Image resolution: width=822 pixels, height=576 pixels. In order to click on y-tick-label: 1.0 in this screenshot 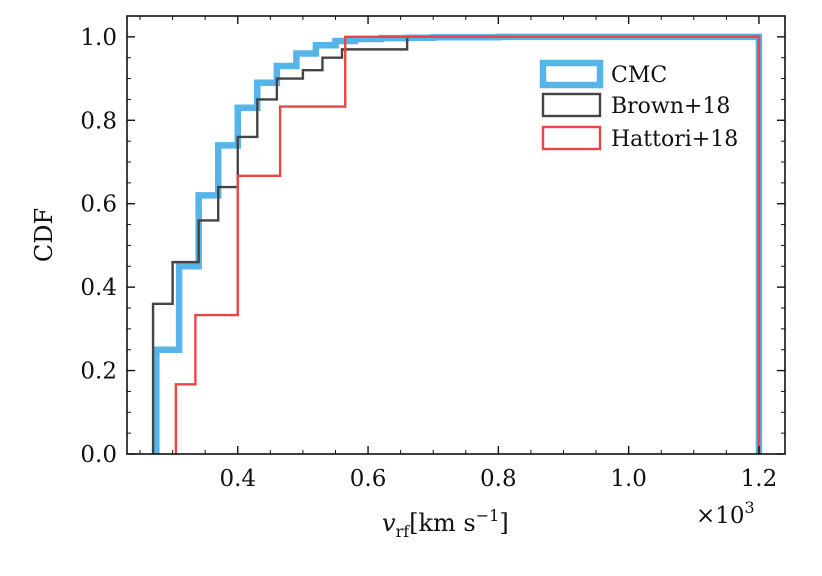, I will do `click(98, 38)`.